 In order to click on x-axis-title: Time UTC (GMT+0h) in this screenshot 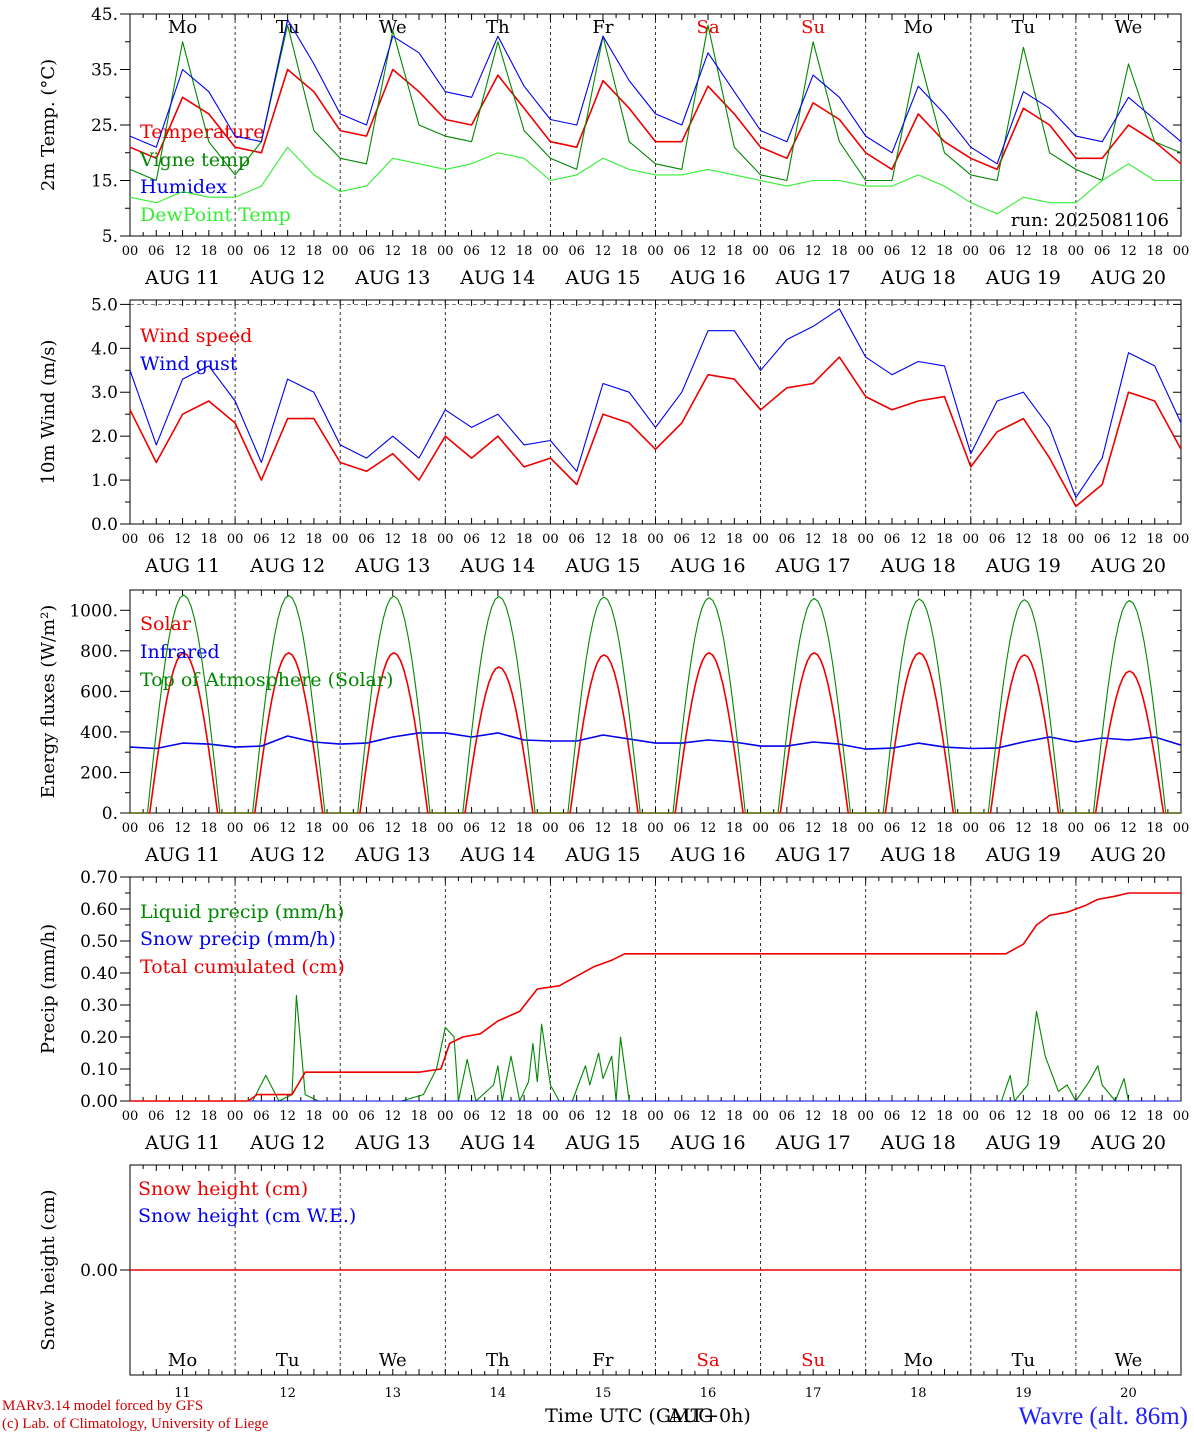, I will do `click(648, 1416)`.